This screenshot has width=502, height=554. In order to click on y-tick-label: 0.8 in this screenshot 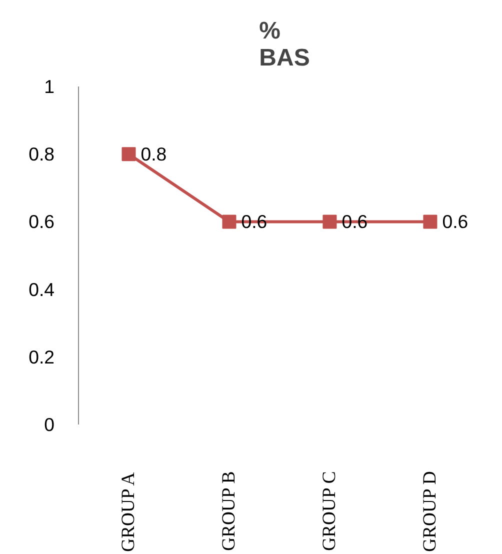, I will do `click(41, 154)`.